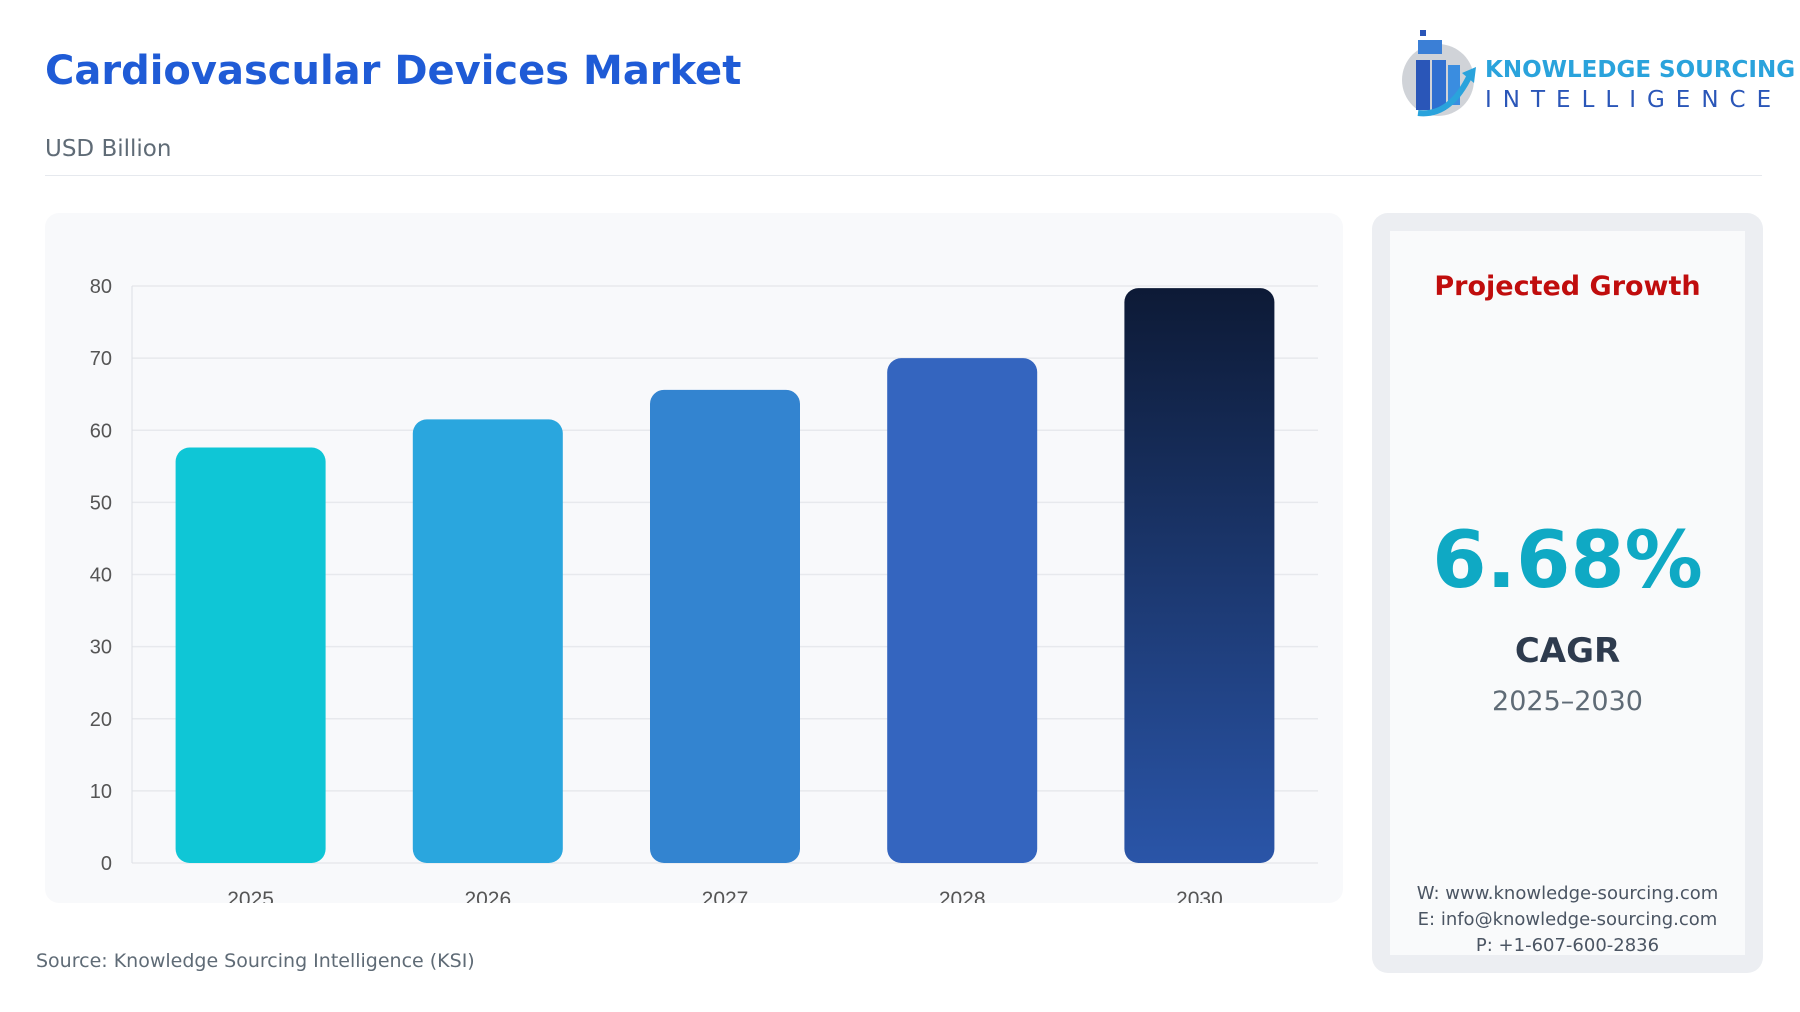  What do you see at coordinates (106, 864) in the screenshot?
I see `y-tick-label: 0` at bounding box center [106, 864].